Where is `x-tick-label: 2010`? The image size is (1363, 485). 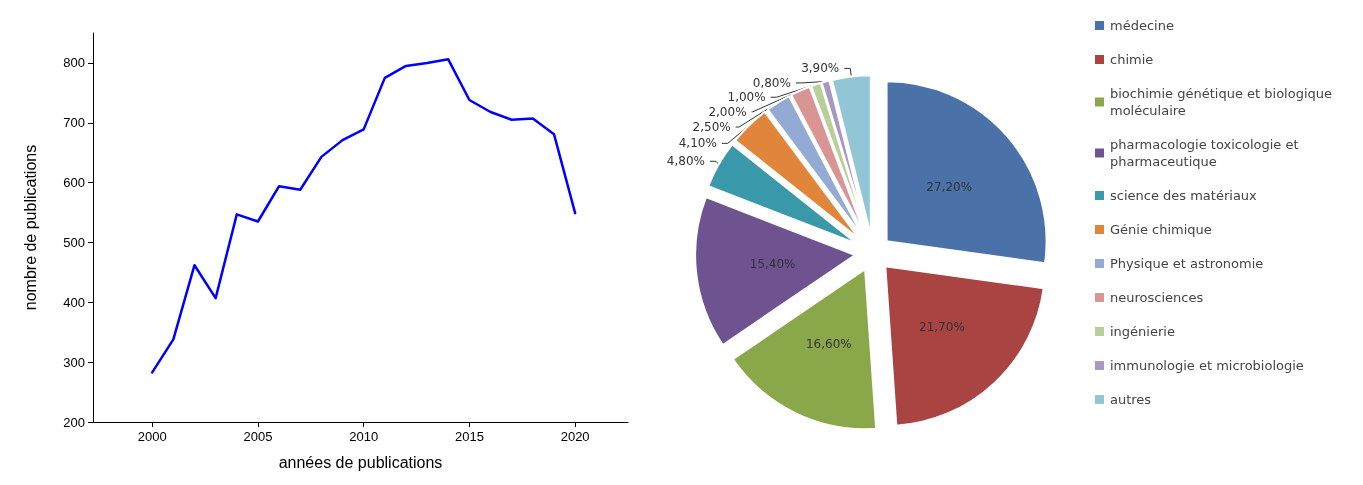
x-tick-label: 2010 is located at coordinates (364, 436).